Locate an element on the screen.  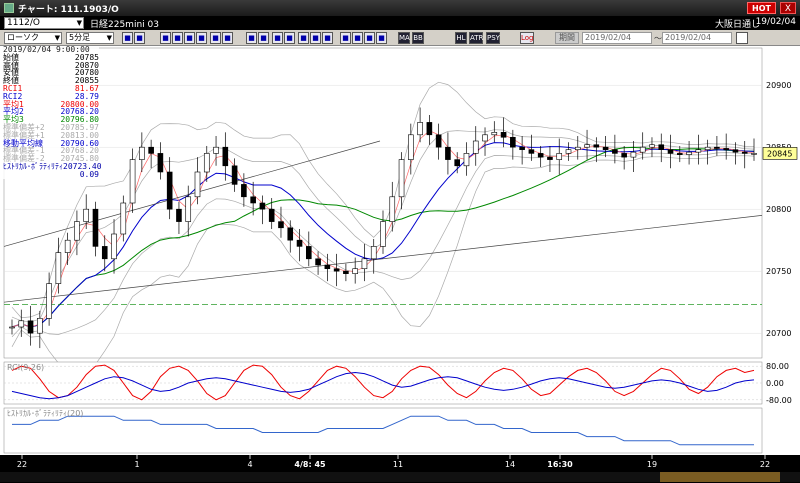
legend-value: 20745.80 is located at coordinates (79, 159).